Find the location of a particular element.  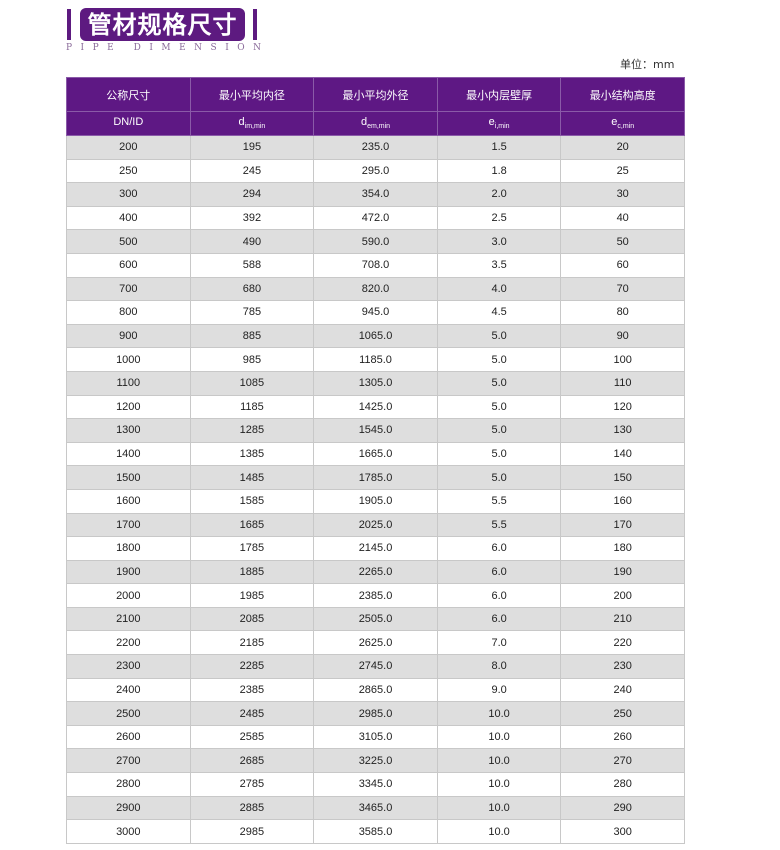

table-cell: 1100 is located at coordinates (128, 383).